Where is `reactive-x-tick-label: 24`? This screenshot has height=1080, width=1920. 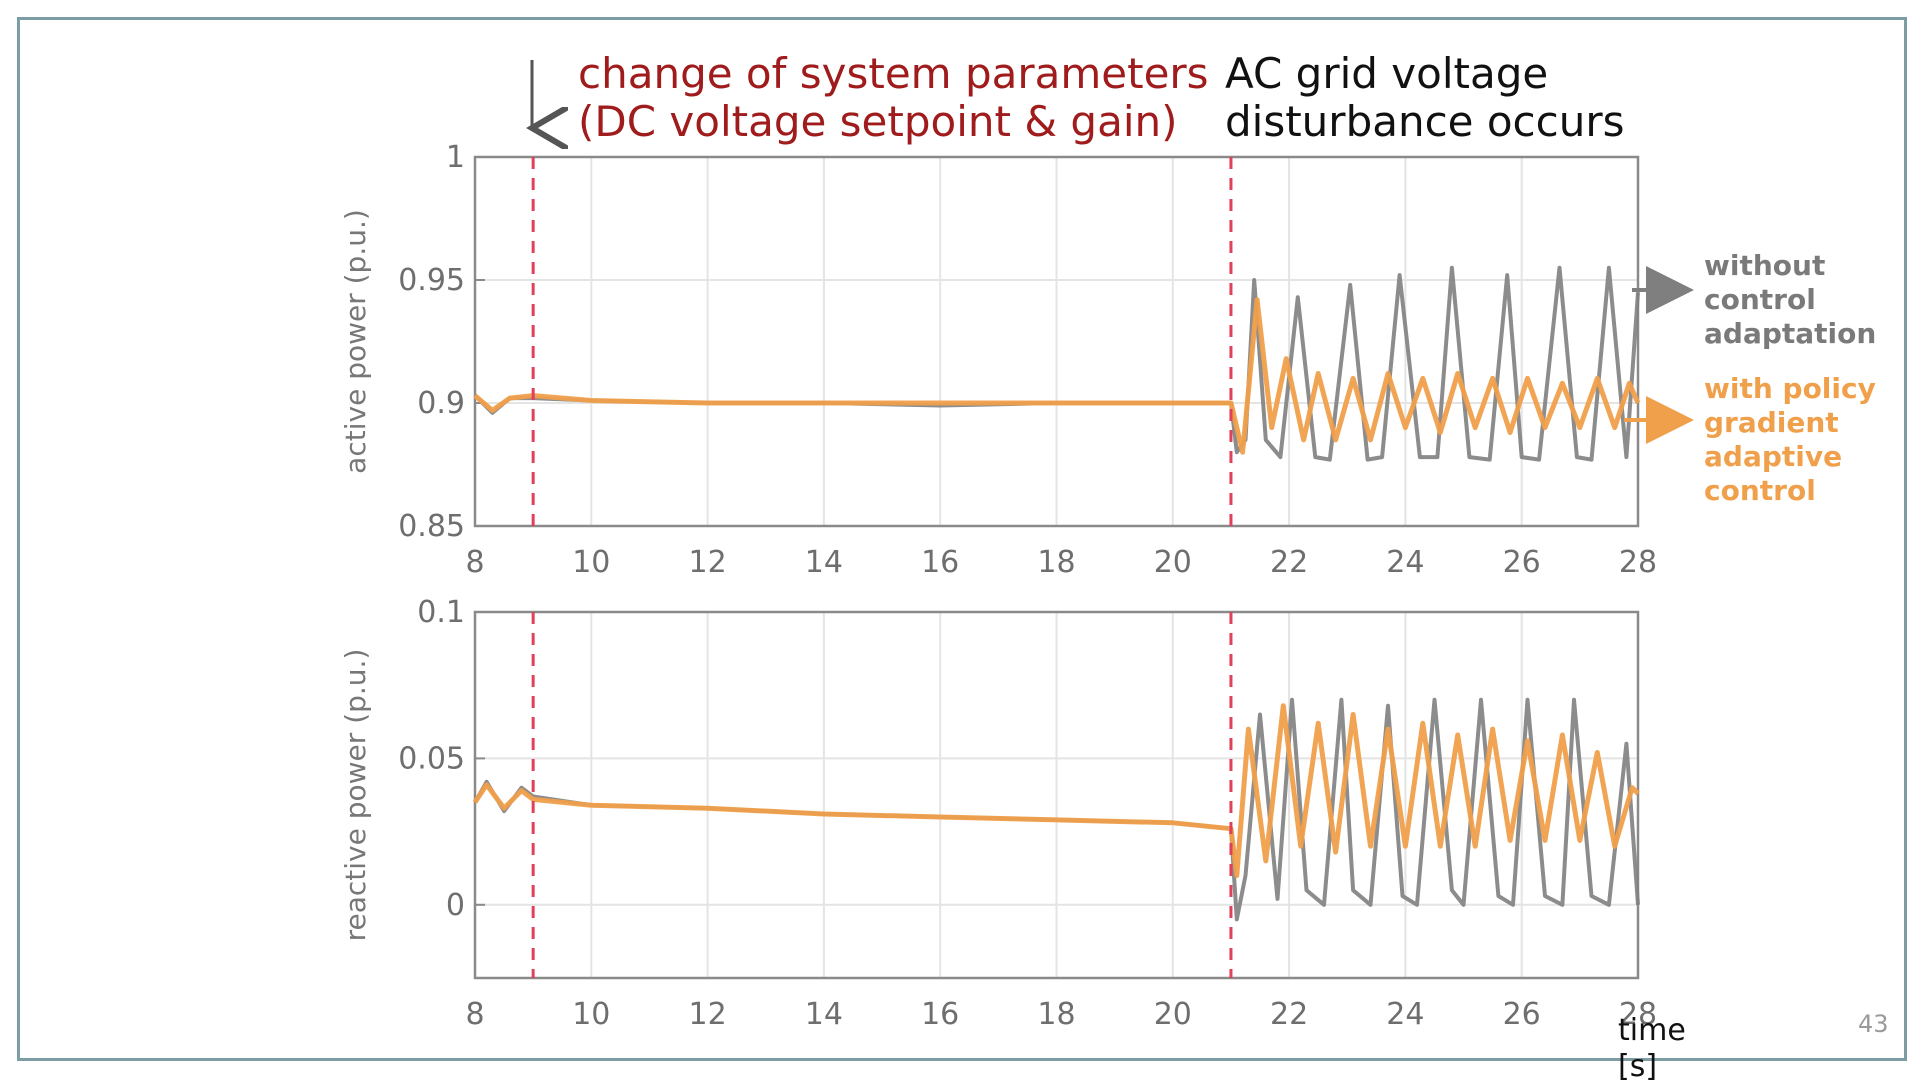 reactive-x-tick-label: 24 is located at coordinates (1405, 1014).